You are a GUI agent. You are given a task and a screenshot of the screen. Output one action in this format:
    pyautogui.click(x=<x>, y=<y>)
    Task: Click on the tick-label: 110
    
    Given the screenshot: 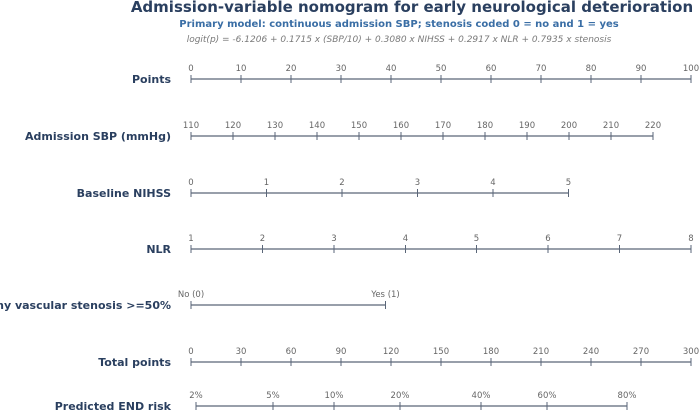 What is the action you would take?
    pyautogui.click(x=191, y=126)
    